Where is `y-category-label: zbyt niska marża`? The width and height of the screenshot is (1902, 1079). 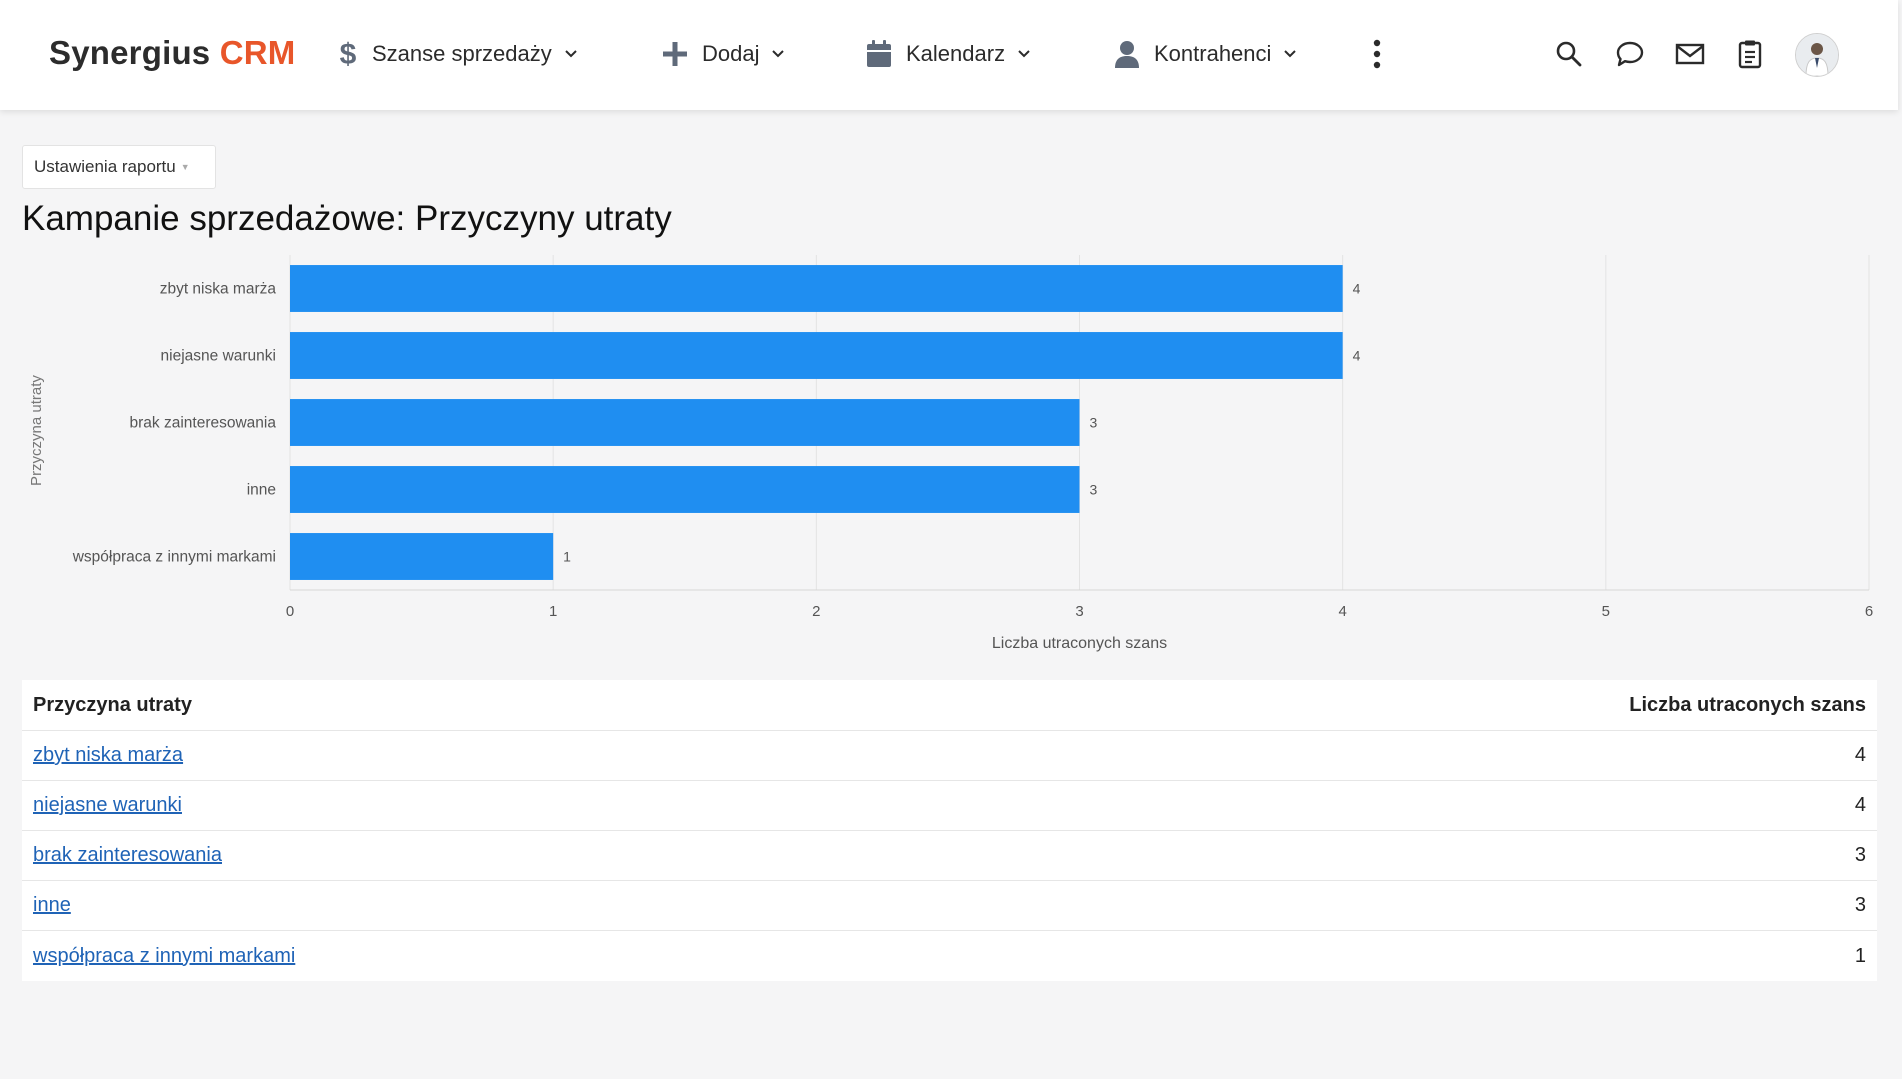 y-category-label: zbyt niska marża is located at coordinates (218, 289).